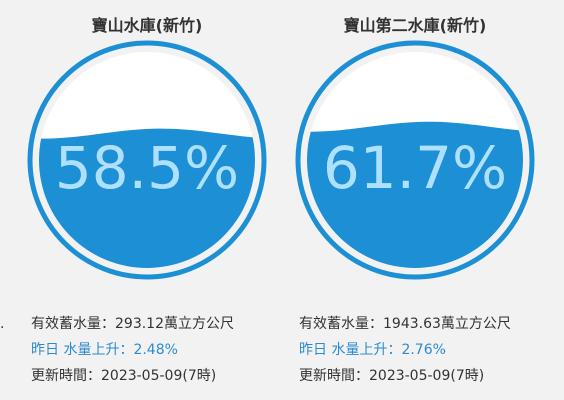 The width and height of the screenshot is (564, 400). What do you see at coordinates (132, 324) in the screenshot?
I see `effective-storage-text: 有效蓄水量：293.12萬立方公尺` at bounding box center [132, 324].